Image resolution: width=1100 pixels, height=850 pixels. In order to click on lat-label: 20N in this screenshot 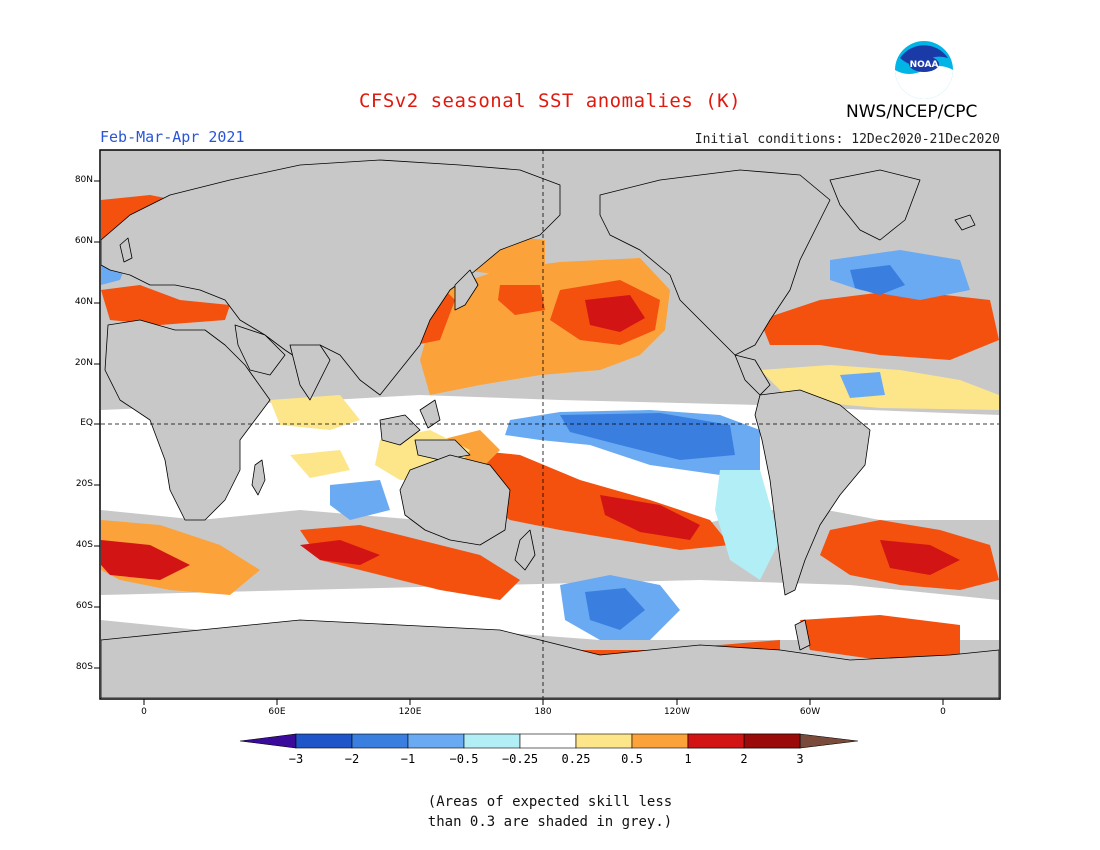, I will do `click(83, 363)`.